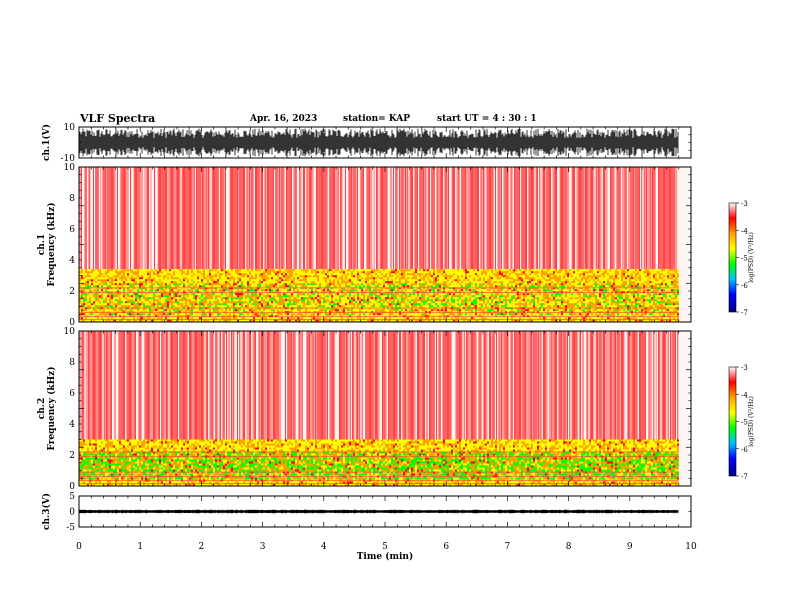 The width and height of the screenshot is (792, 612). Describe the element at coordinates (630, 547) in the screenshot. I see `x-tick-label: 9` at that location.